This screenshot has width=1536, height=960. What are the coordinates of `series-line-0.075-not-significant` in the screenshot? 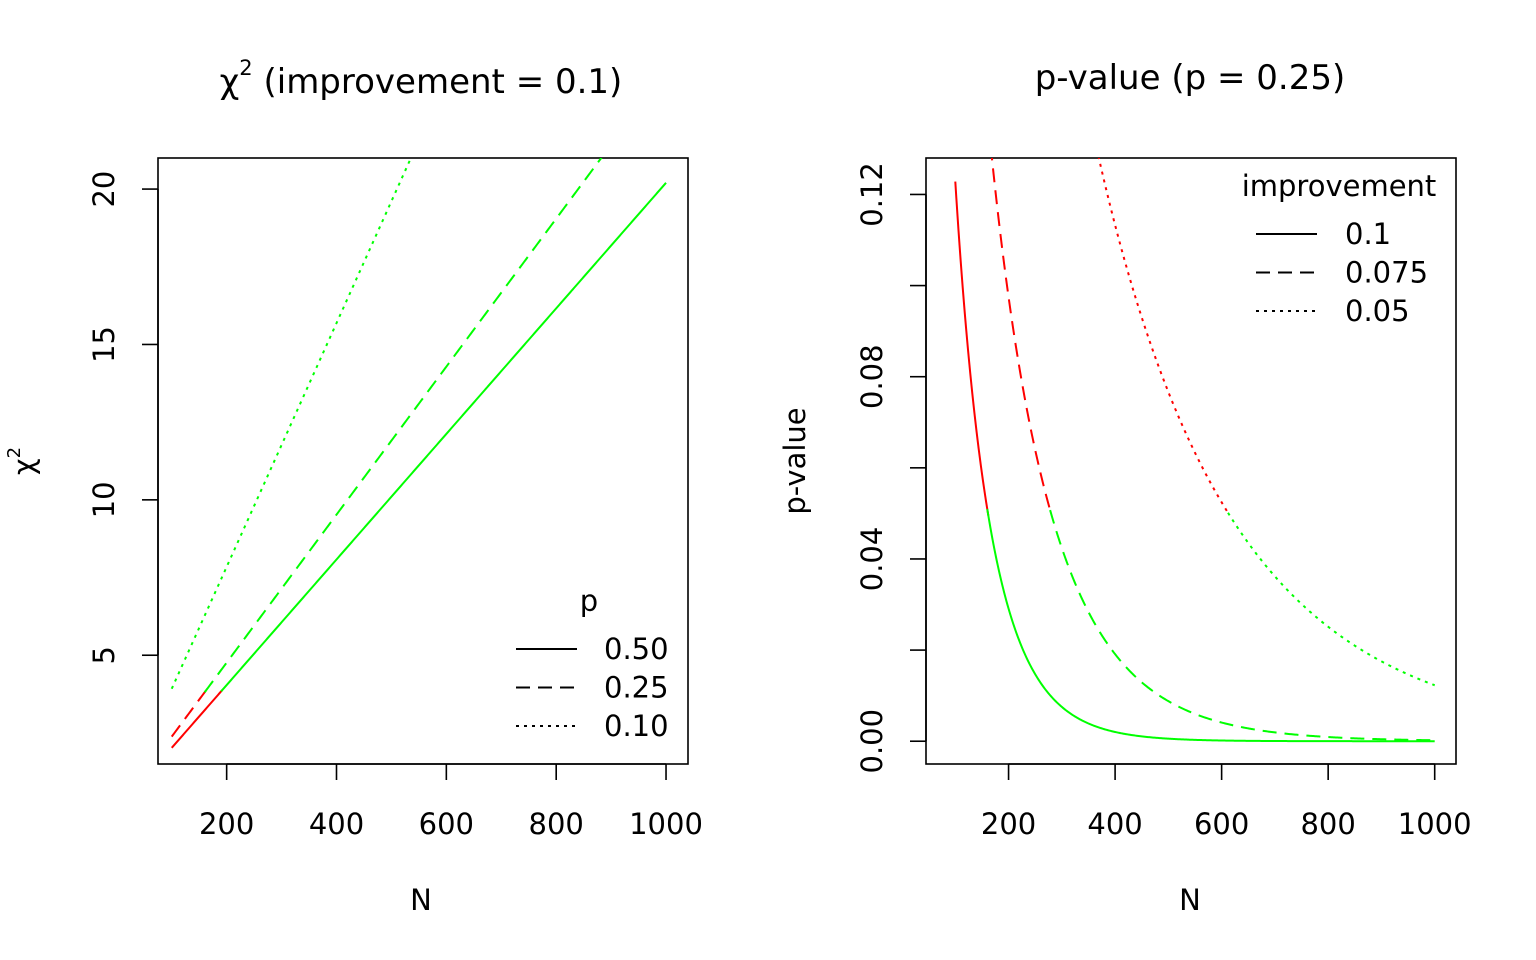 It's located at (1021, 336).